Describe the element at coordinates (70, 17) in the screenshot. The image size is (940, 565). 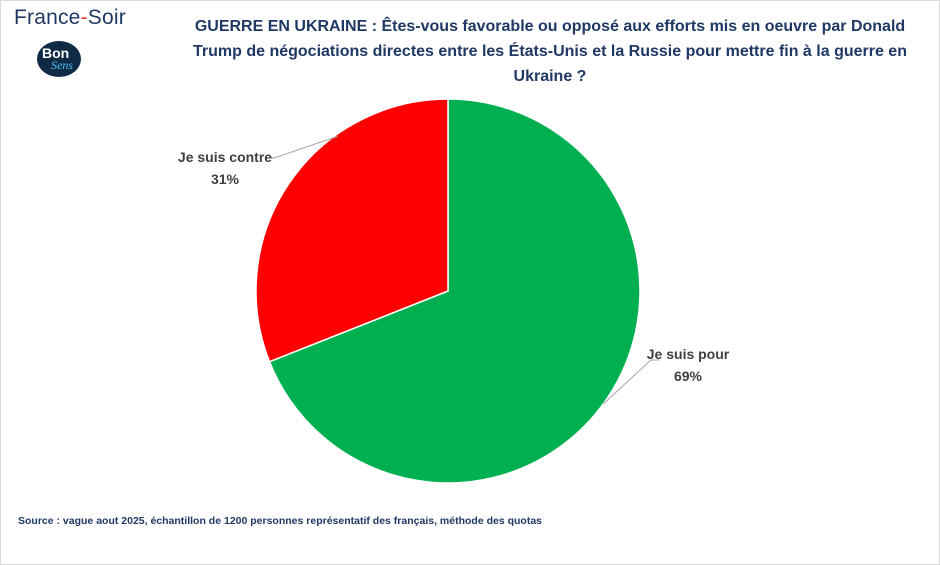
I see `brand-logo: France-Soir` at that location.